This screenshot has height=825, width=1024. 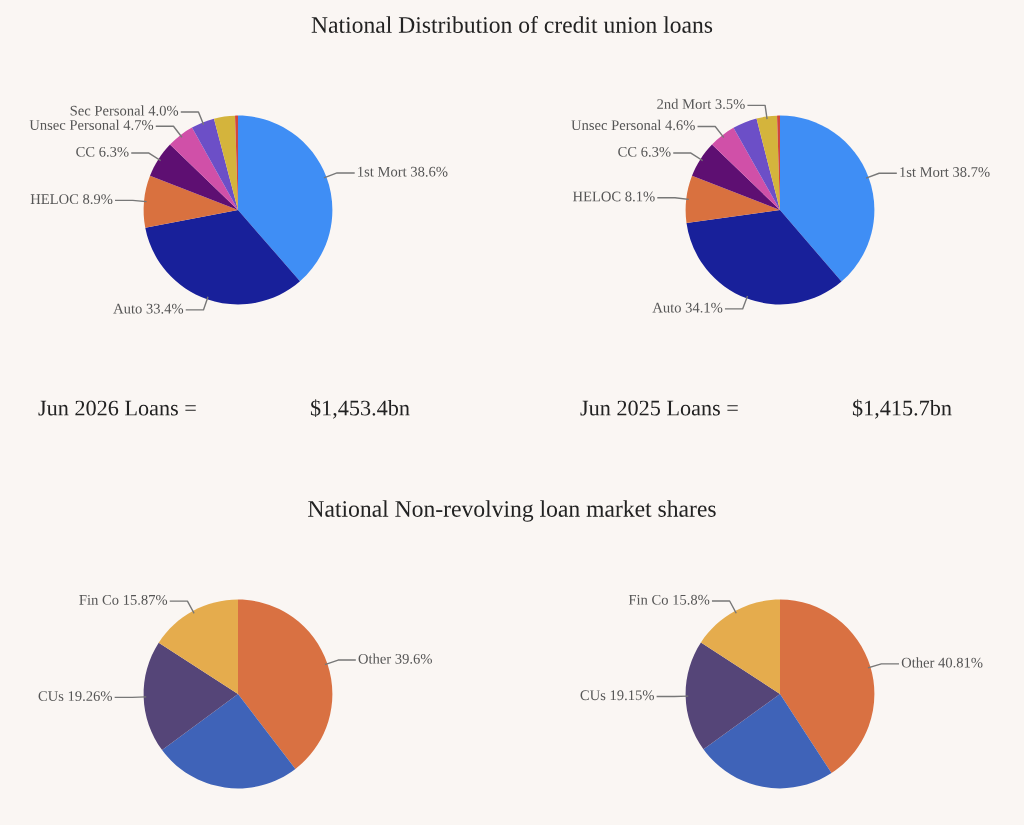 What do you see at coordinates (659, 408) in the screenshot?
I see `text: Jun 2025 Loans =` at bounding box center [659, 408].